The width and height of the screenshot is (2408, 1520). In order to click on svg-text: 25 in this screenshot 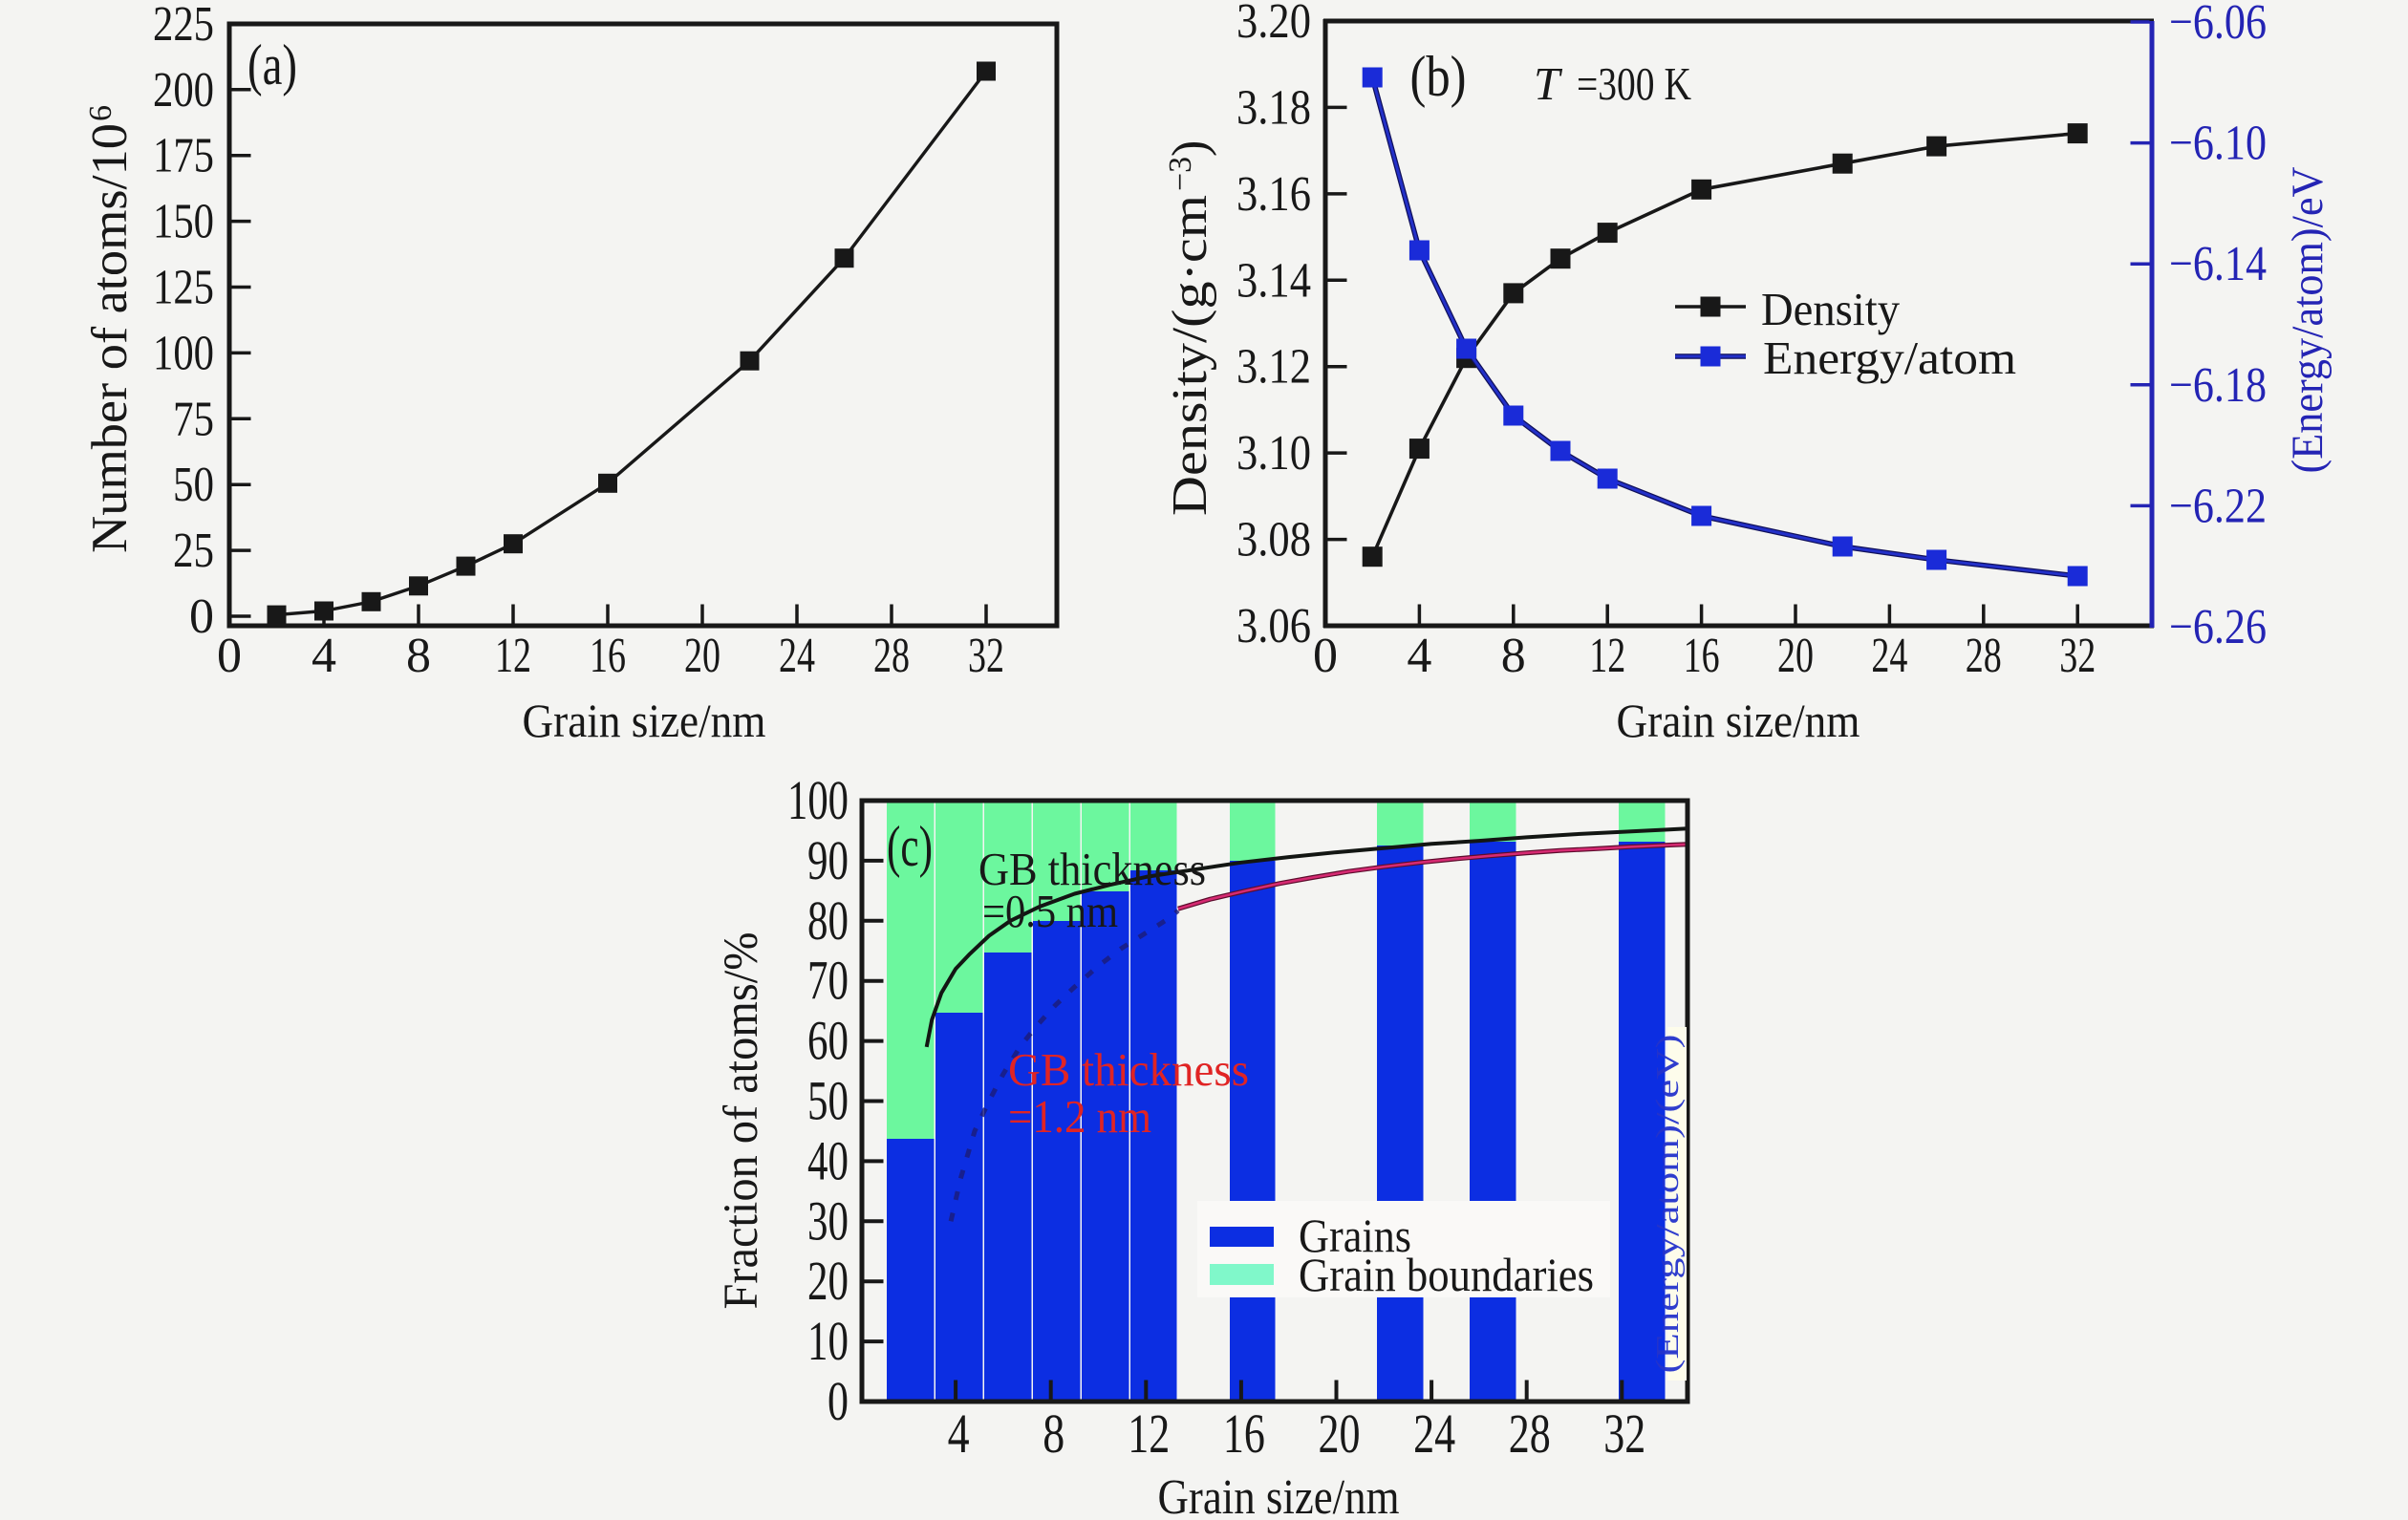, I will do `click(194, 551)`.